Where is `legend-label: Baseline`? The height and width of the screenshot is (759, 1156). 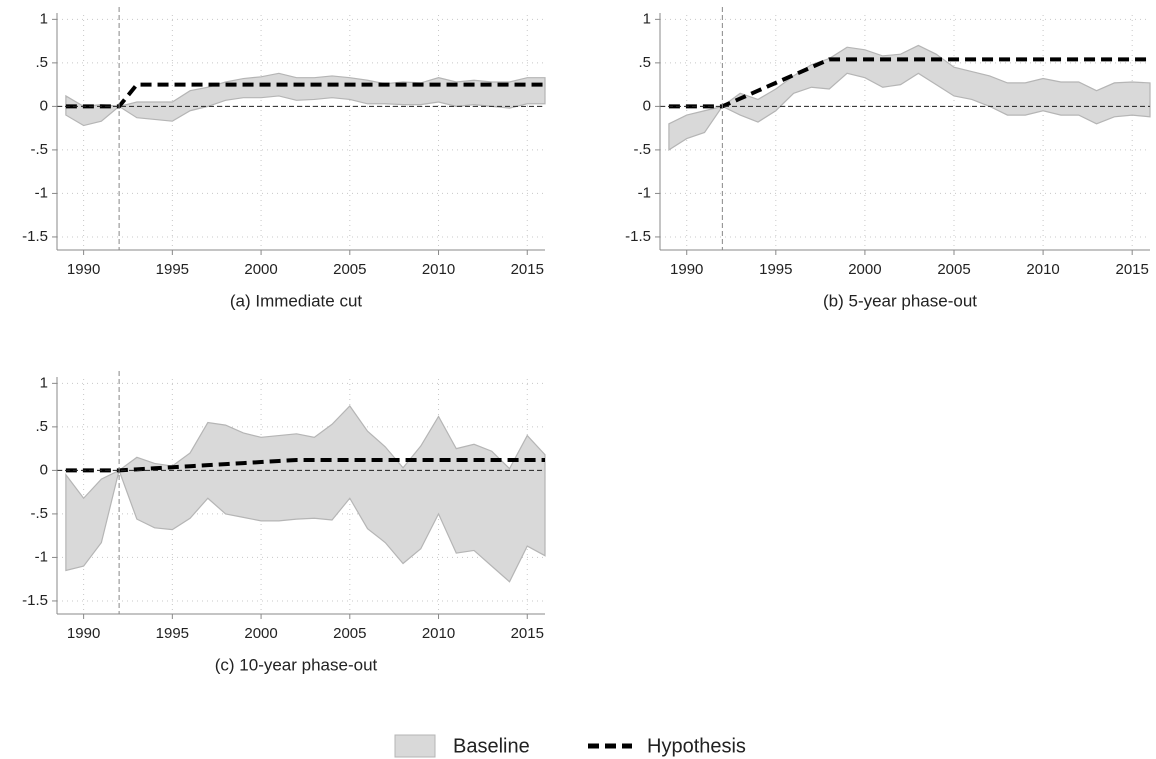
legend-label: Baseline is located at coordinates (491, 746).